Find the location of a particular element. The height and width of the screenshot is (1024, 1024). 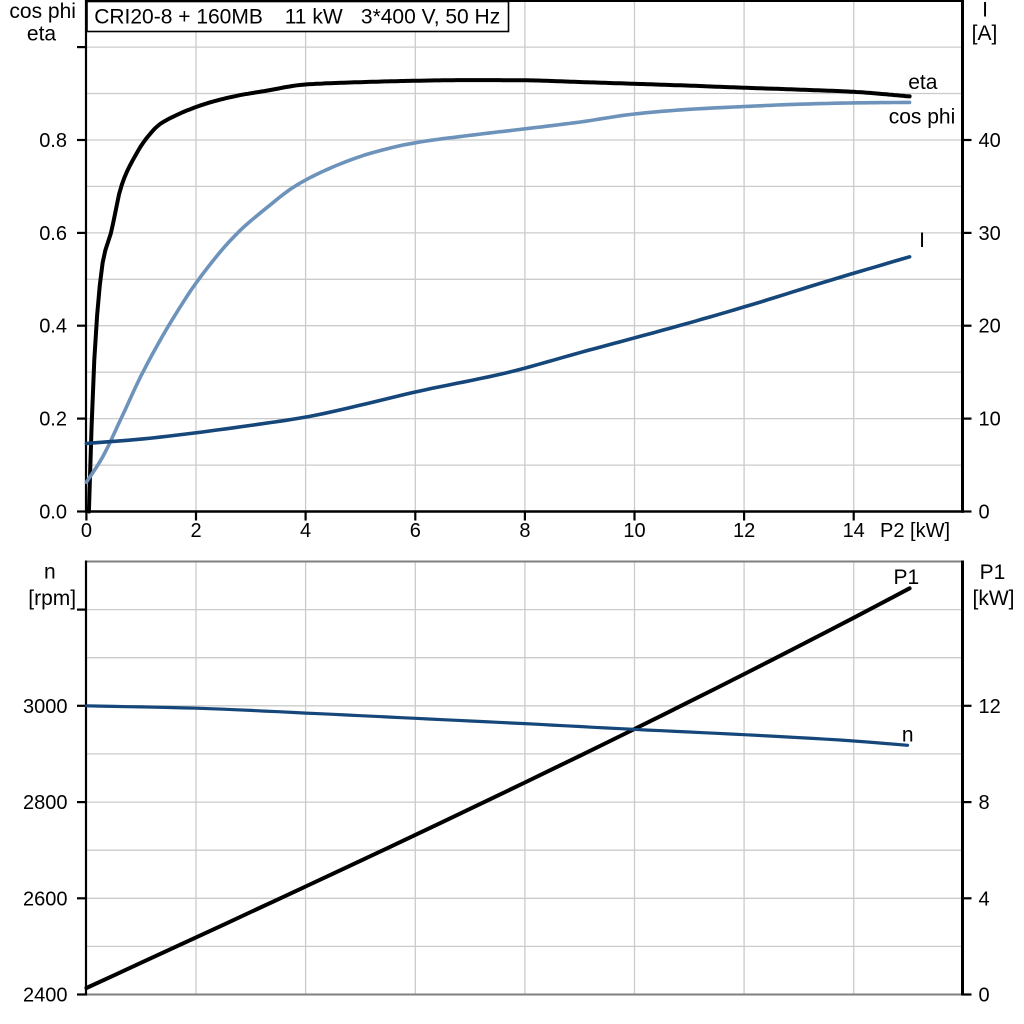

svg-text: CRI20-8 + 160MB is located at coordinates (178, 17).